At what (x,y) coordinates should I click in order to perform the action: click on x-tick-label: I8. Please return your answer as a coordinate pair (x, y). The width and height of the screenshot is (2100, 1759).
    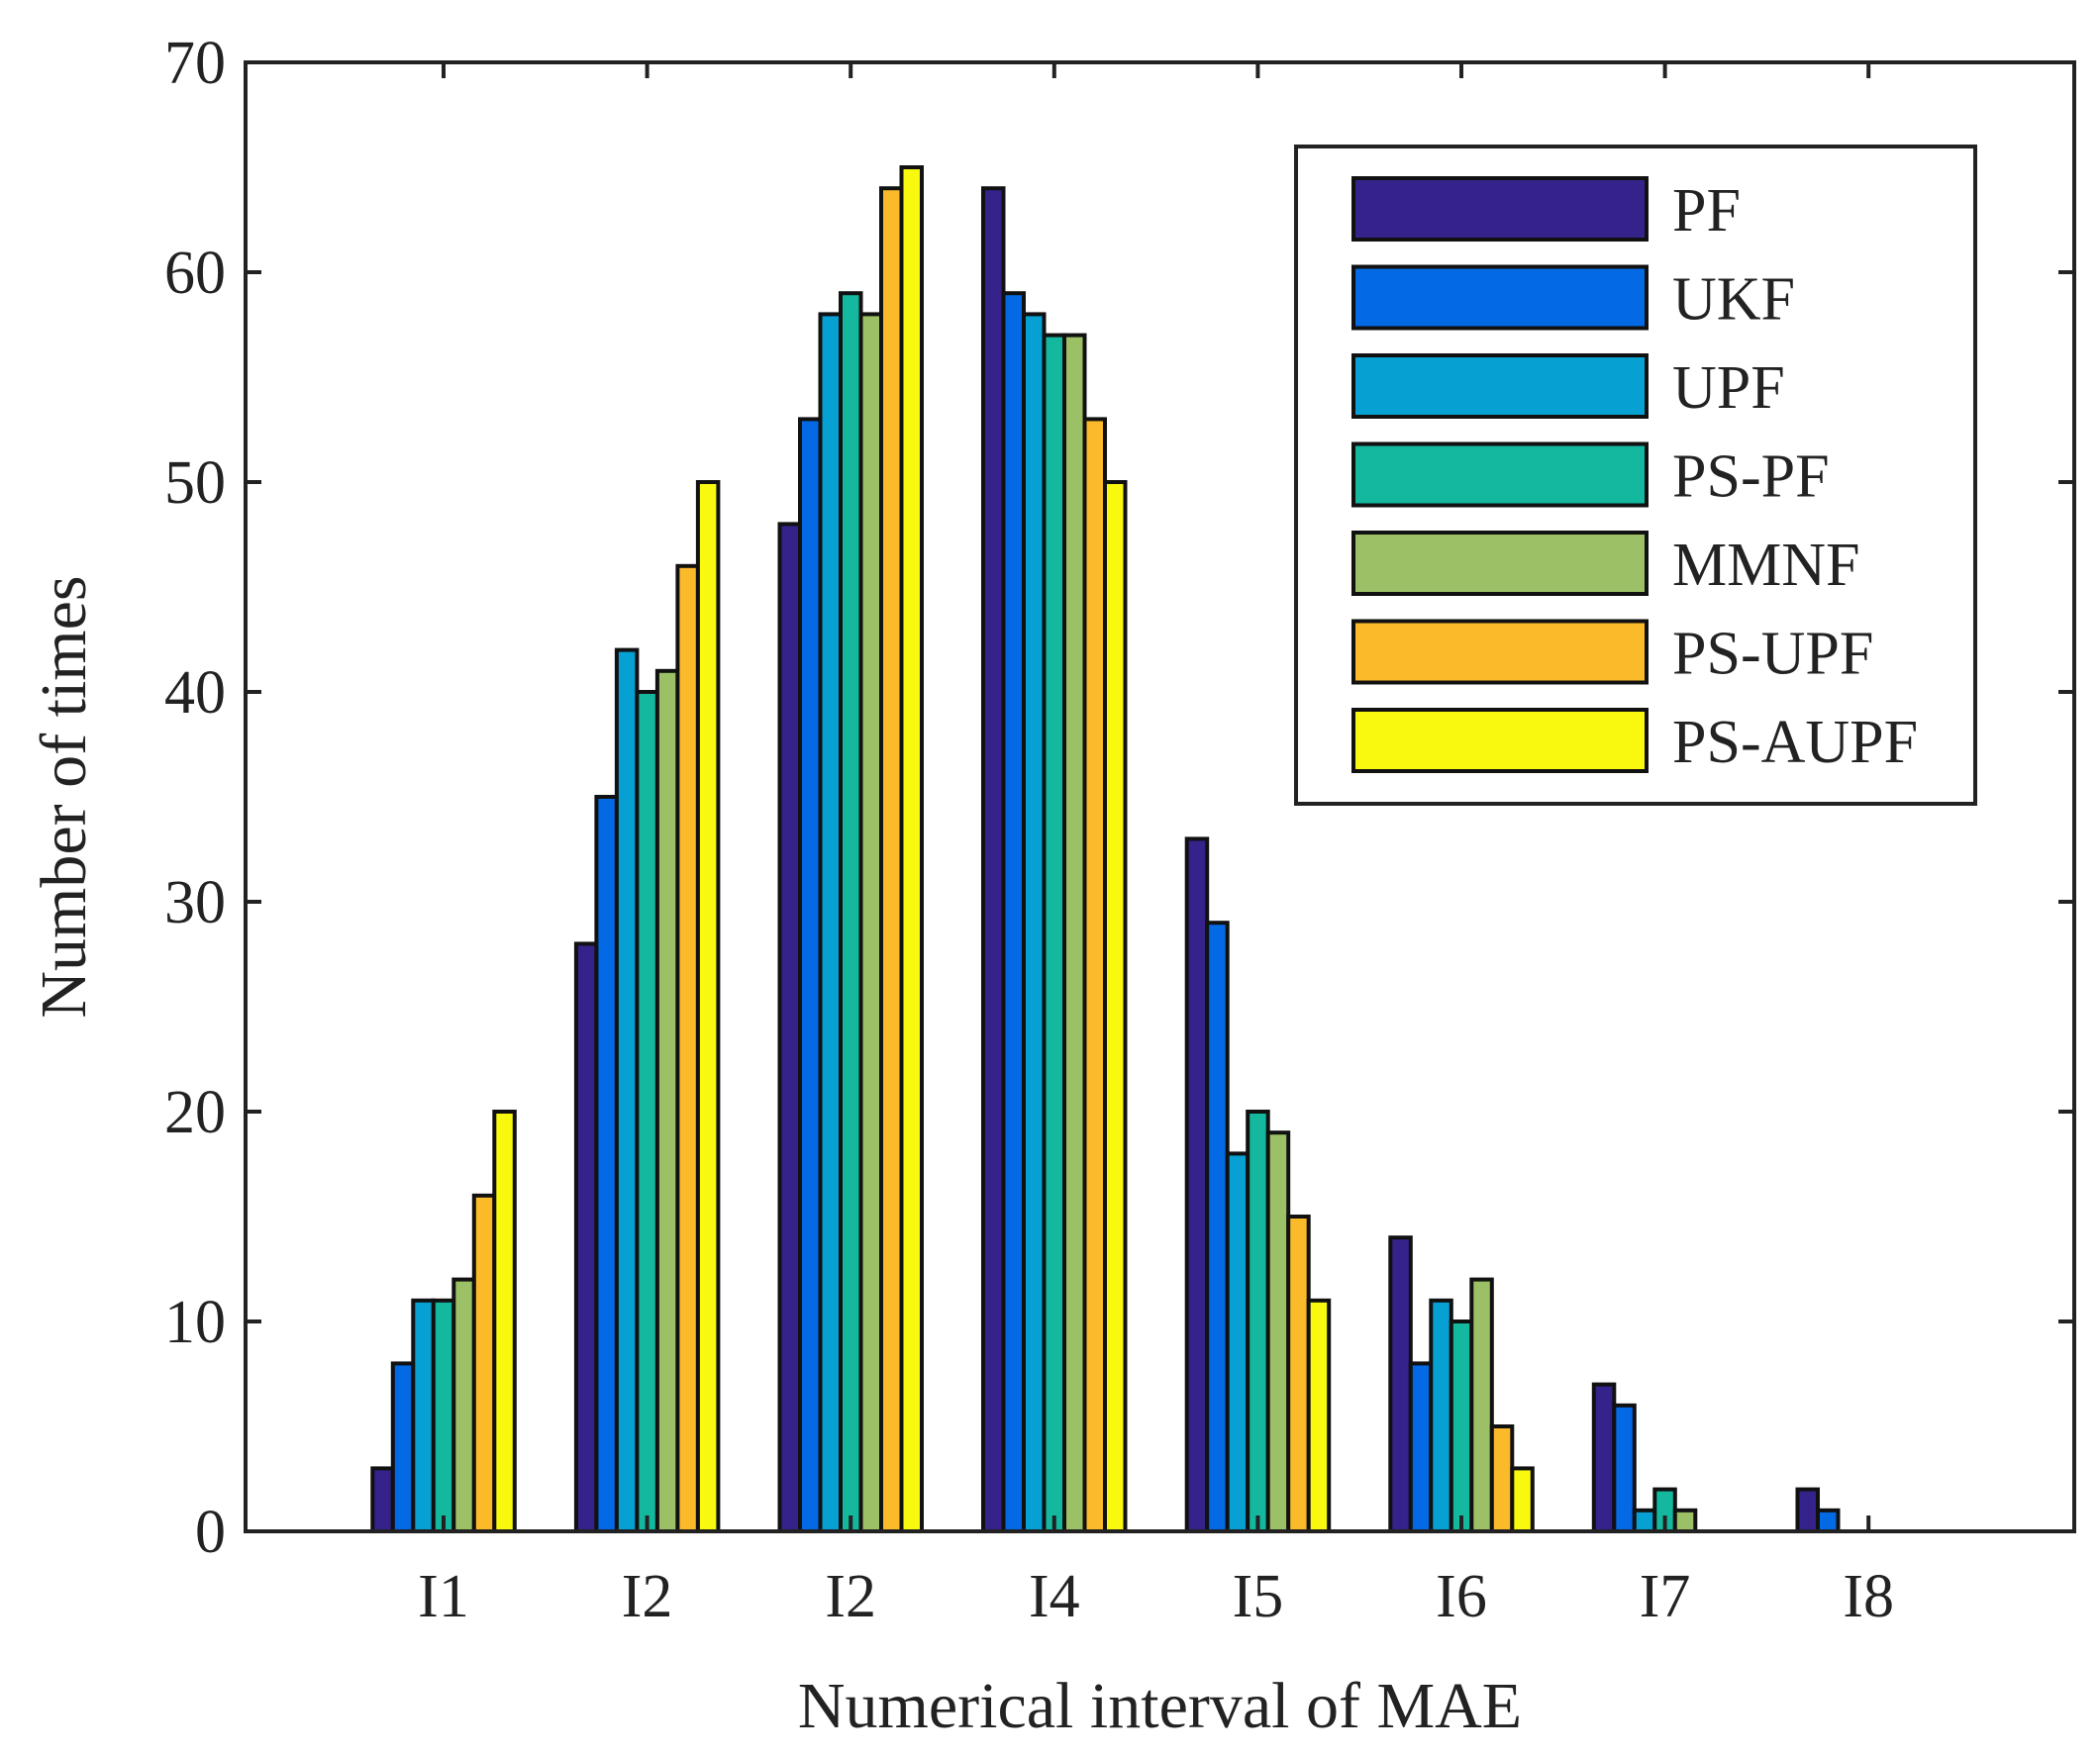
    Looking at the image, I should click on (1868, 1596).